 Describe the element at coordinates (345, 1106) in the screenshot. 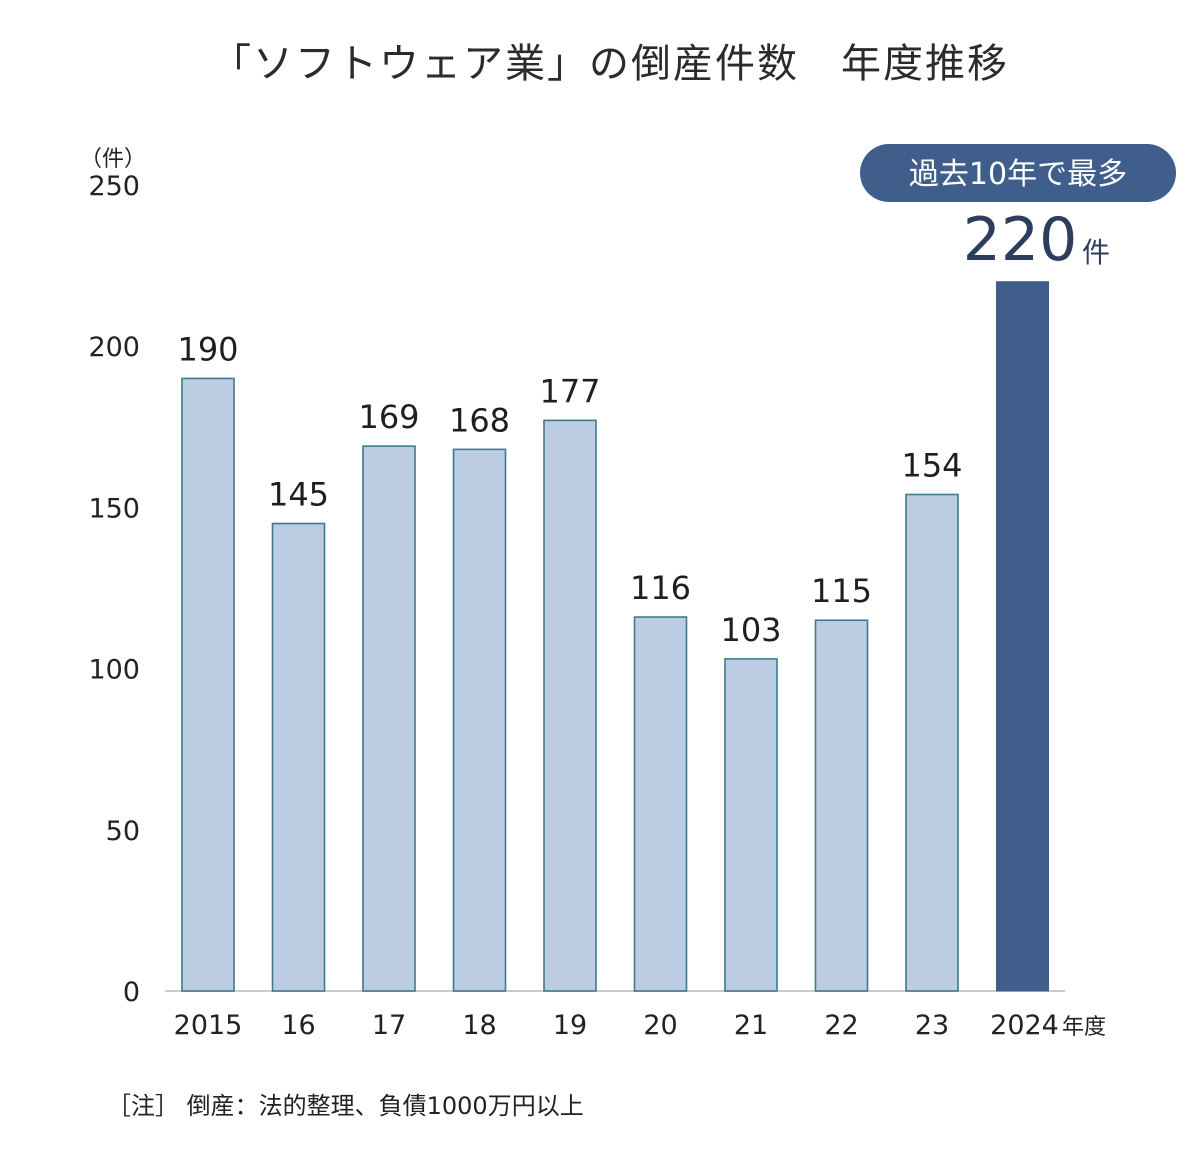

I see `footnote: ［注］ 倒産：法的整理、負債1000万円以上` at that location.